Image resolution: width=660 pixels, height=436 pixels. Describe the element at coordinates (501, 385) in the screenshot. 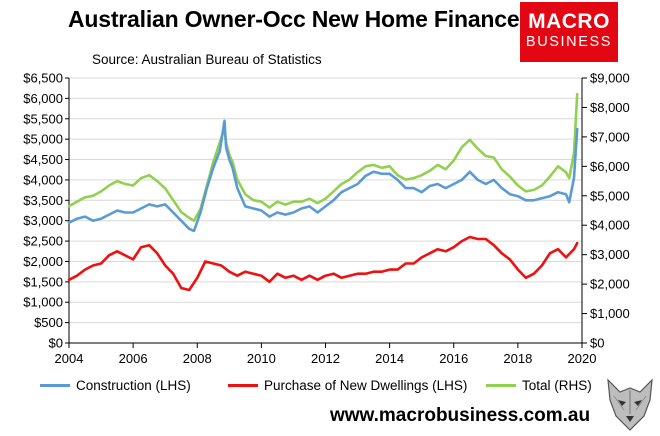

I see `legend-swatch-total` at that location.